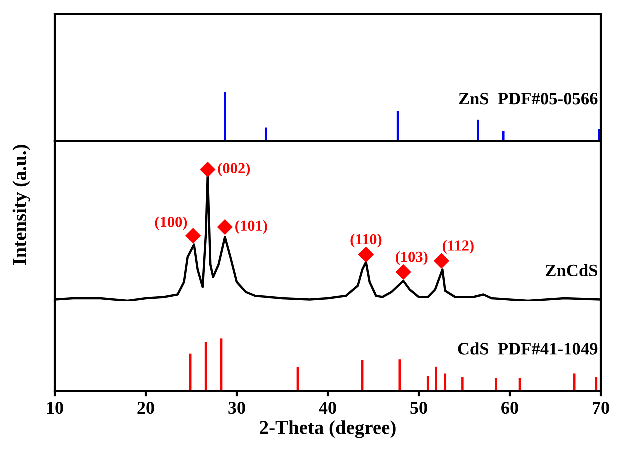  Describe the element at coordinates (234, 169) in the screenshot. I see `annotation: (002)` at that location.